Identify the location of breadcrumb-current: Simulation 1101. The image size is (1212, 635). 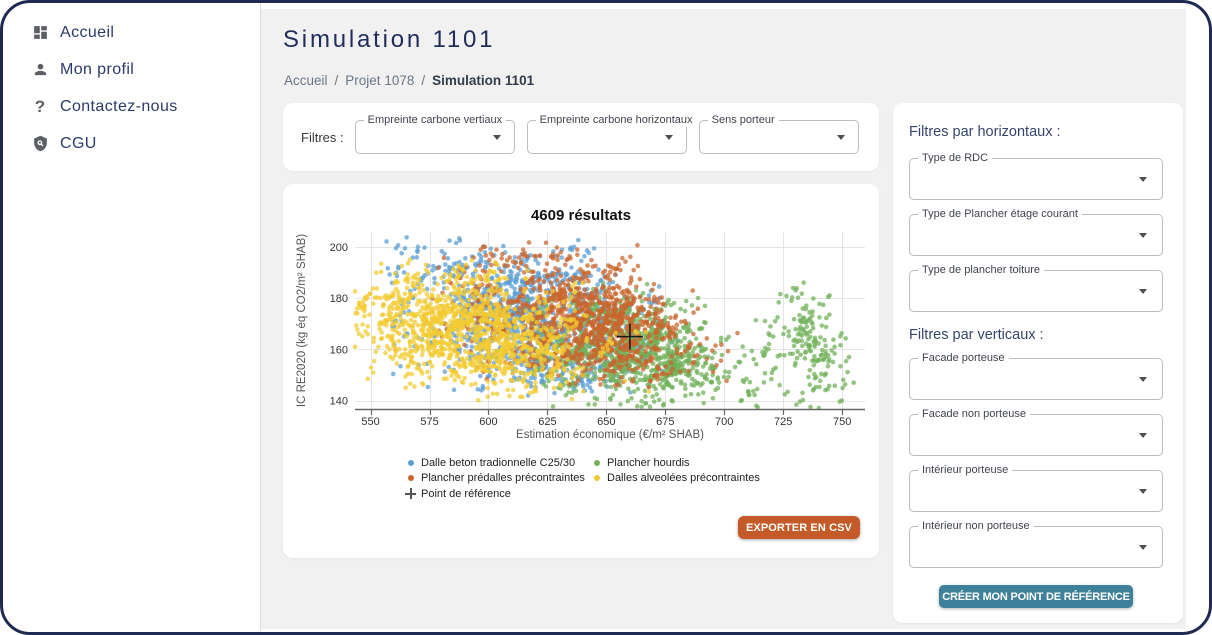
(483, 80).